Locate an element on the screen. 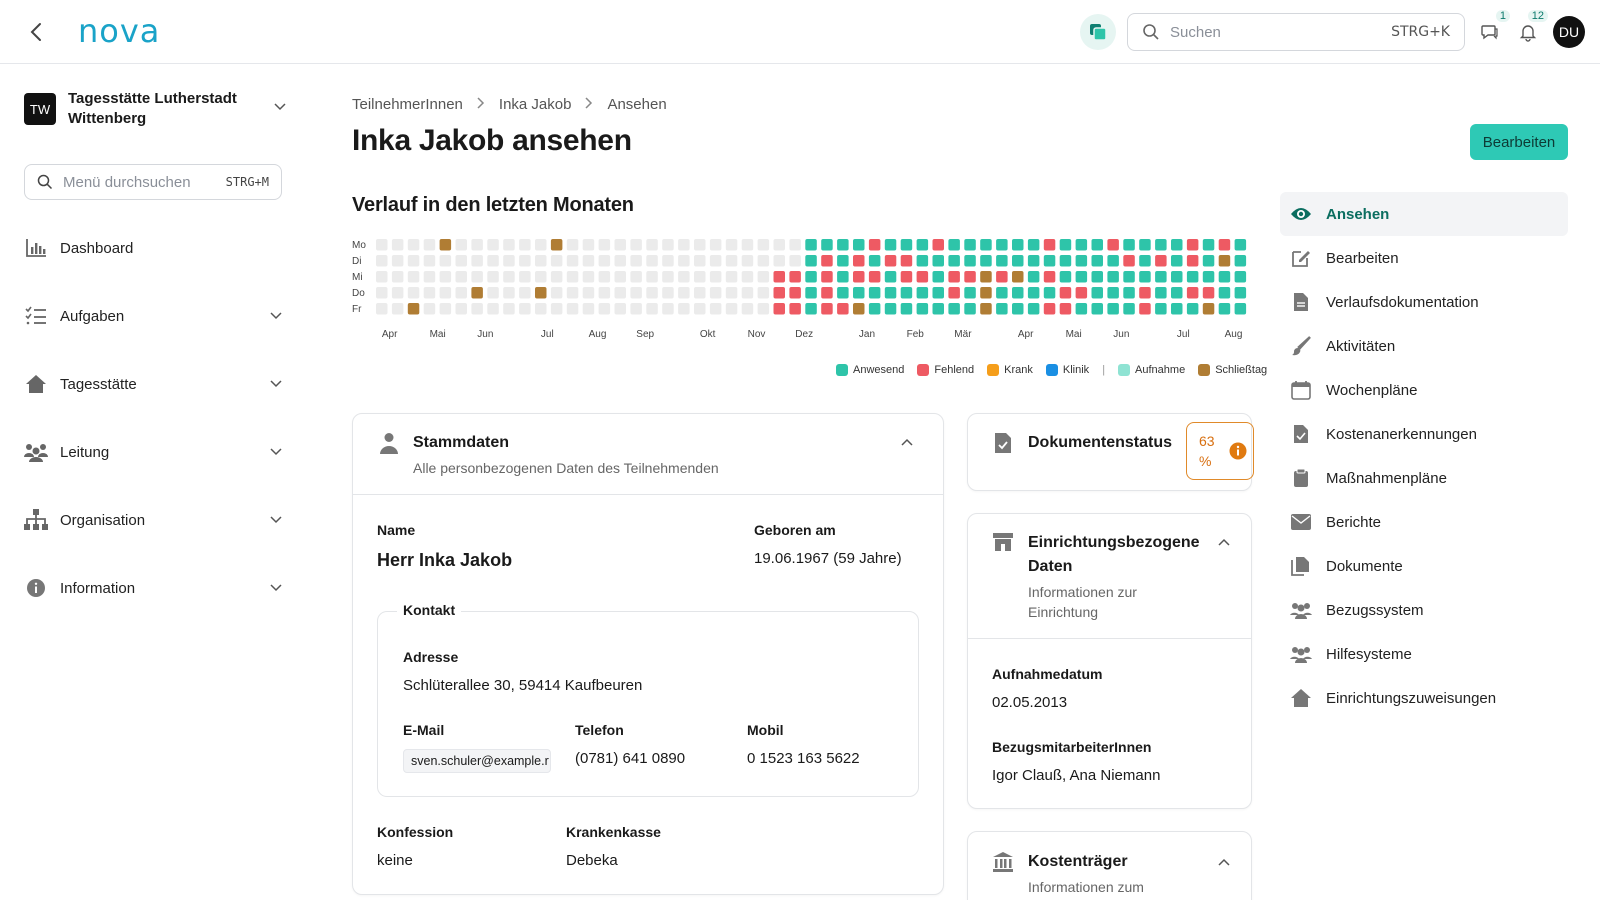  sidebar-item-aufgaben: Aufgaben is located at coordinates (153, 316).